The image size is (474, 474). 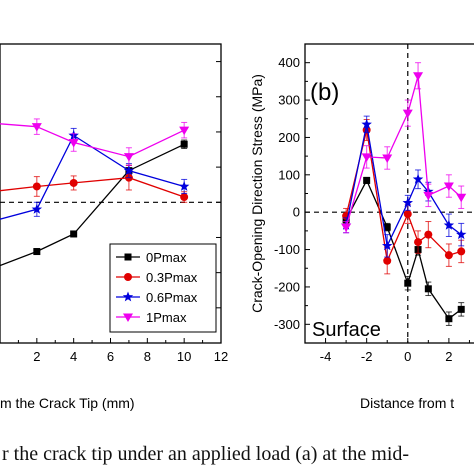 What do you see at coordinates (448, 356) in the screenshot?
I see `panel-b-x-tick-label: 2` at bounding box center [448, 356].